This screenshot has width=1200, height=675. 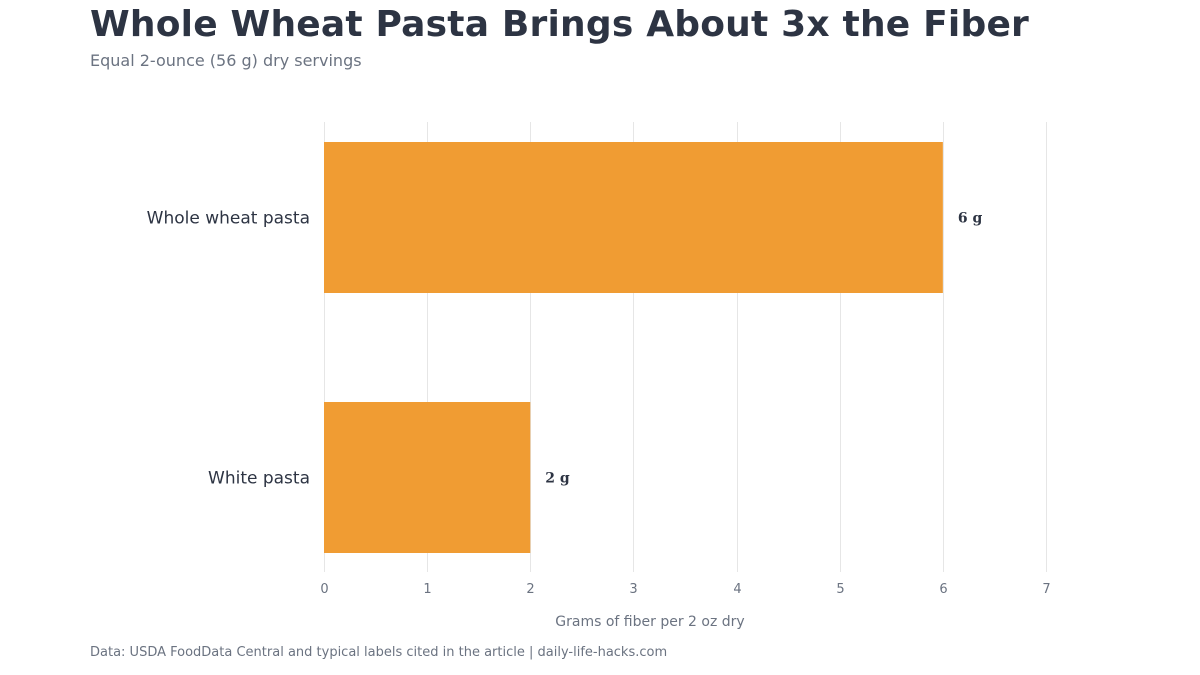 I want to click on x-tick-label: 3, so click(x=633, y=589).